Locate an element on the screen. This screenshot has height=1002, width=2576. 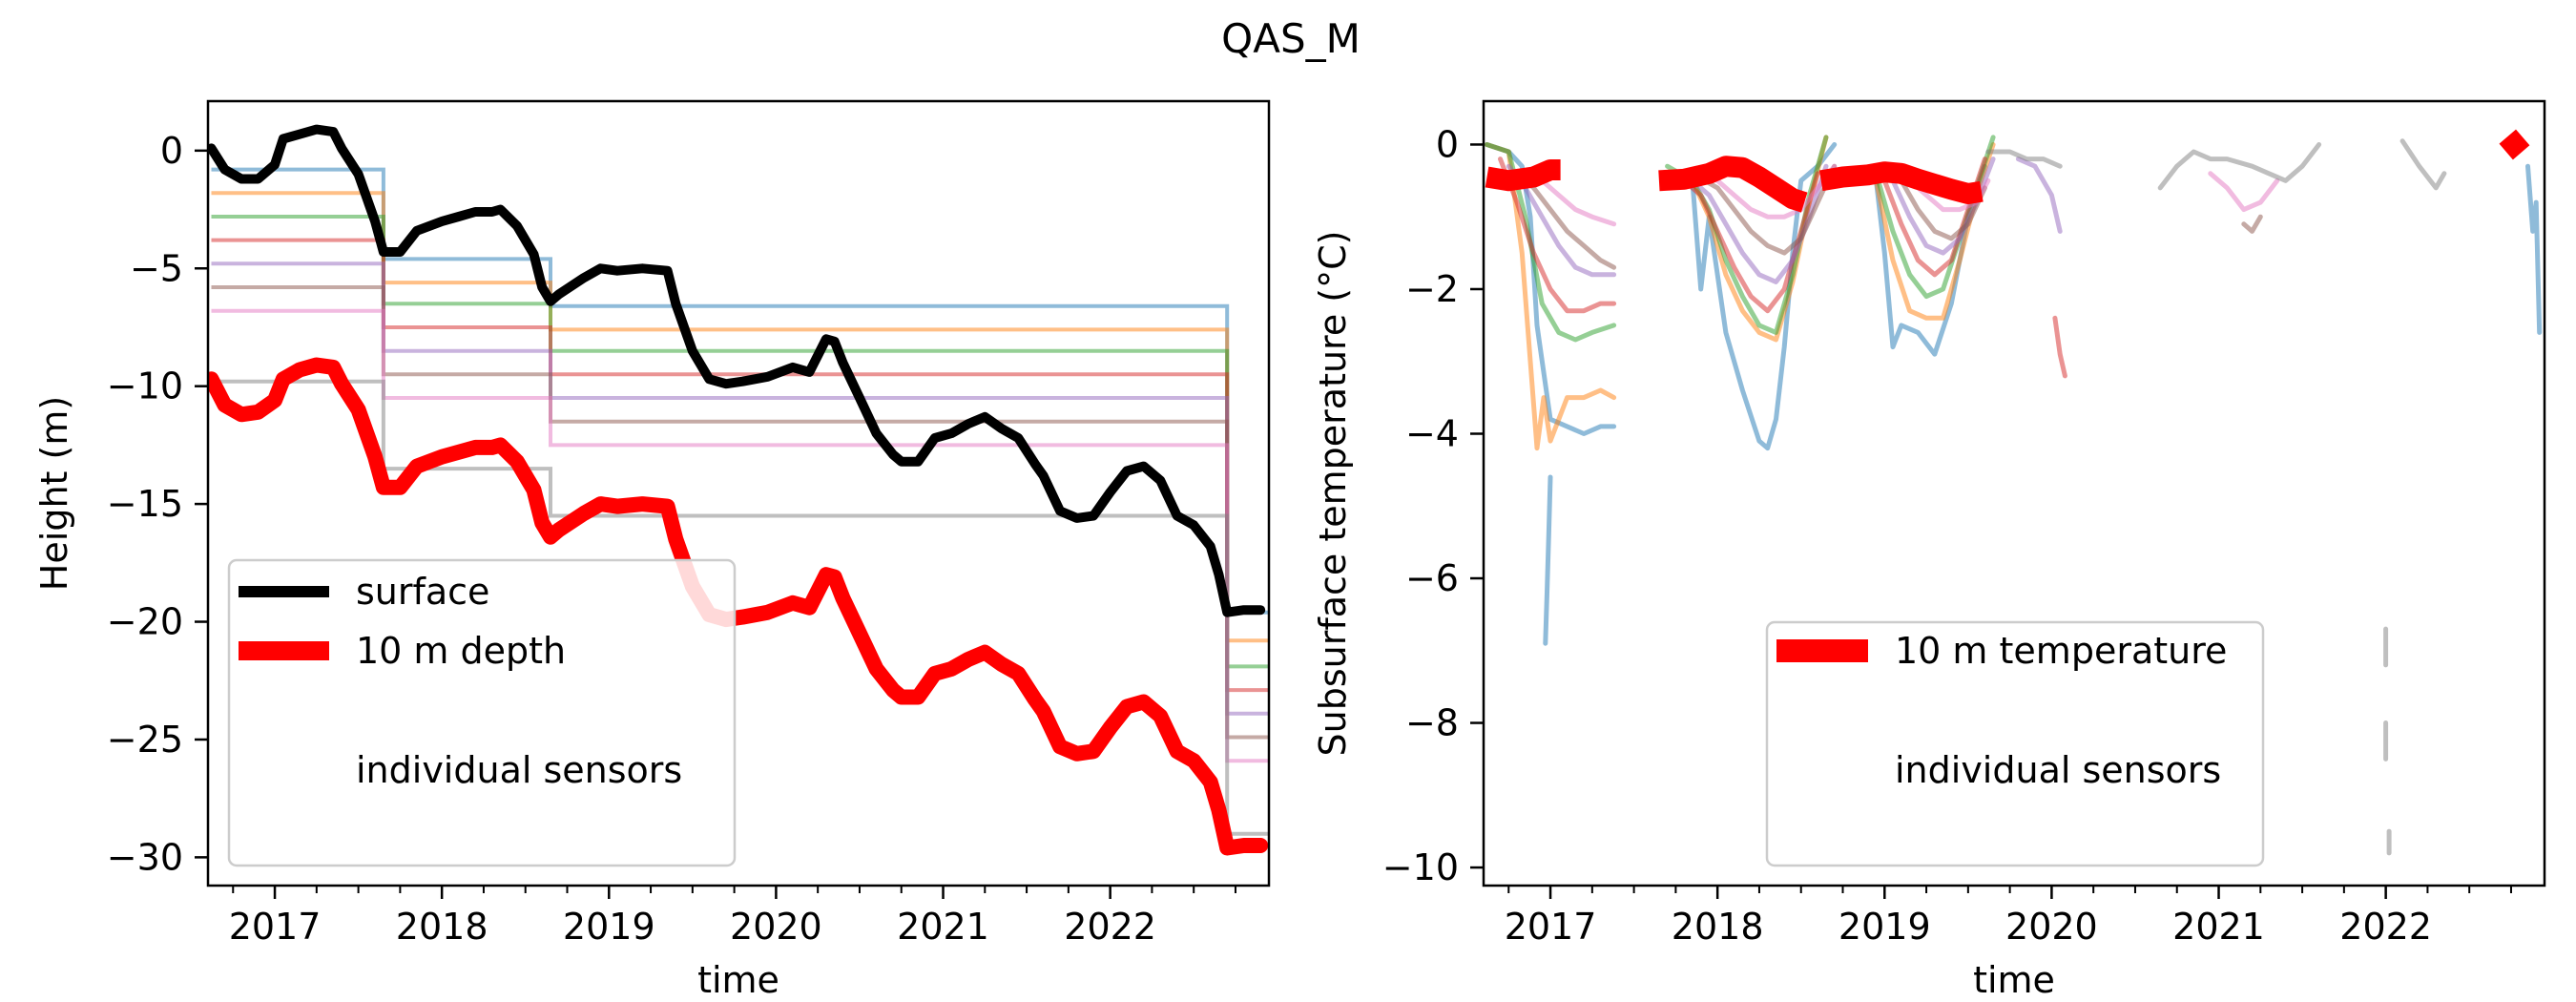
height-legend: surface 10 m depth individual sensors is located at coordinates (482, 712).